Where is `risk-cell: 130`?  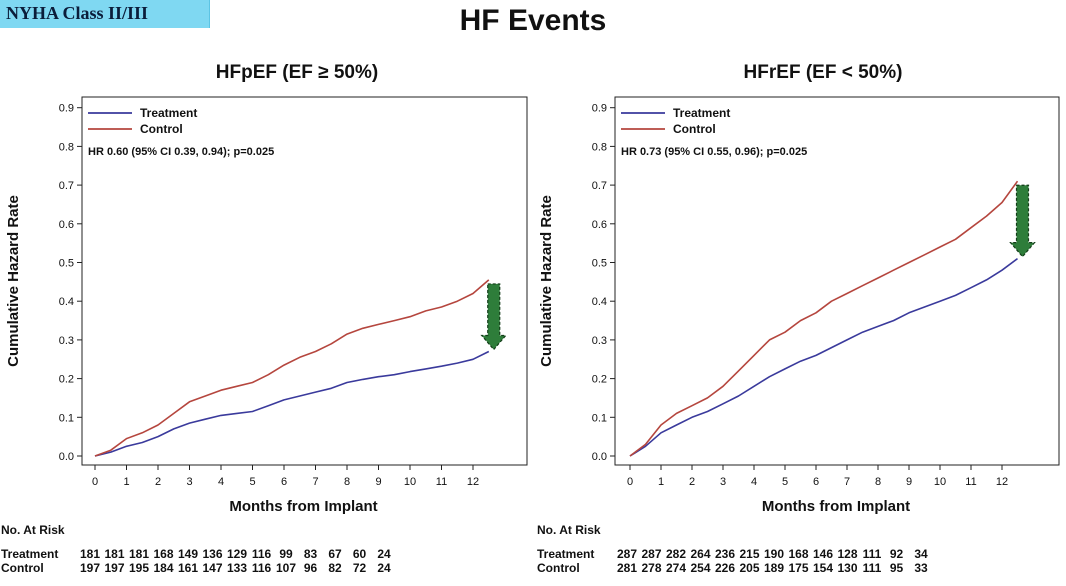
risk-cell: 130 is located at coordinates (847, 568).